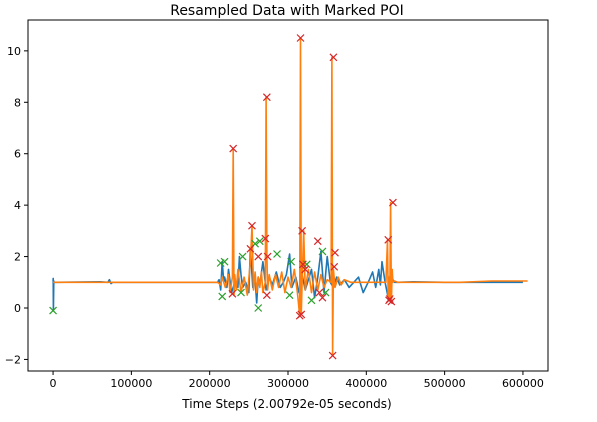  Describe the element at coordinates (287, 11) in the screenshot. I see `chart-title: Resampled Data with Marked POI` at that location.